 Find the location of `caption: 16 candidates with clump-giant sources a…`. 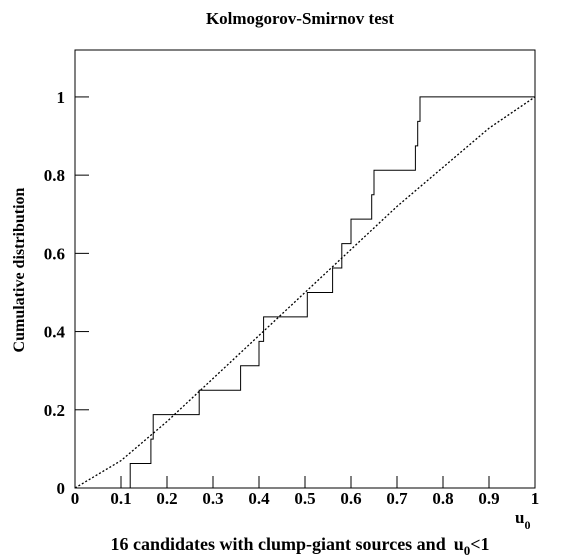

caption: 16 candidates with clump-giant sources a… is located at coordinates (300, 545).